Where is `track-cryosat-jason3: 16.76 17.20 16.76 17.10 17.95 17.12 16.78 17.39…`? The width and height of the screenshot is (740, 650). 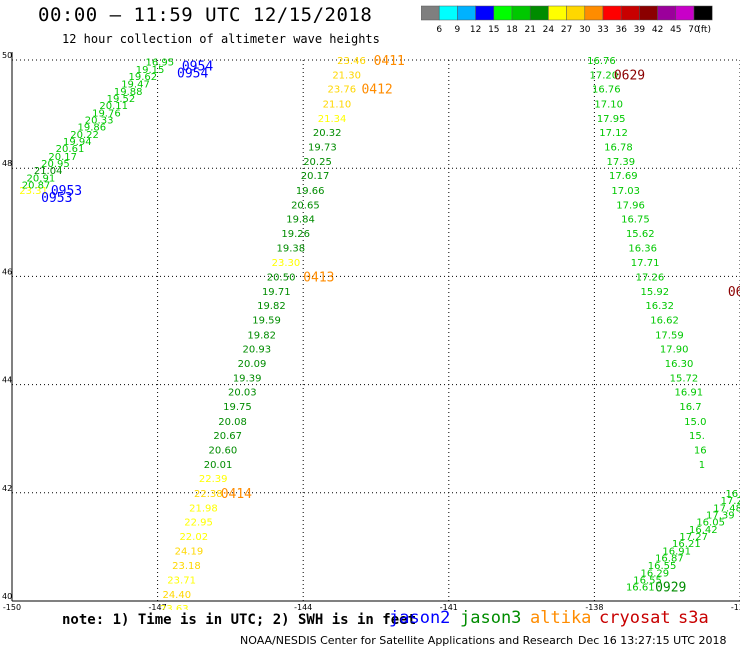
track-cryosat-jason3: 16.76 17.20 16.76 17.10 17.95 17.12 16.78 17.39… is located at coordinates (663, 263).